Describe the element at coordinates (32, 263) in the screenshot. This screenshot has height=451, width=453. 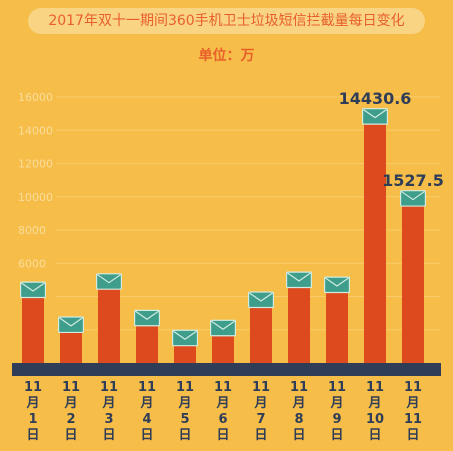
I see `y-tick-label: 6000` at that location.